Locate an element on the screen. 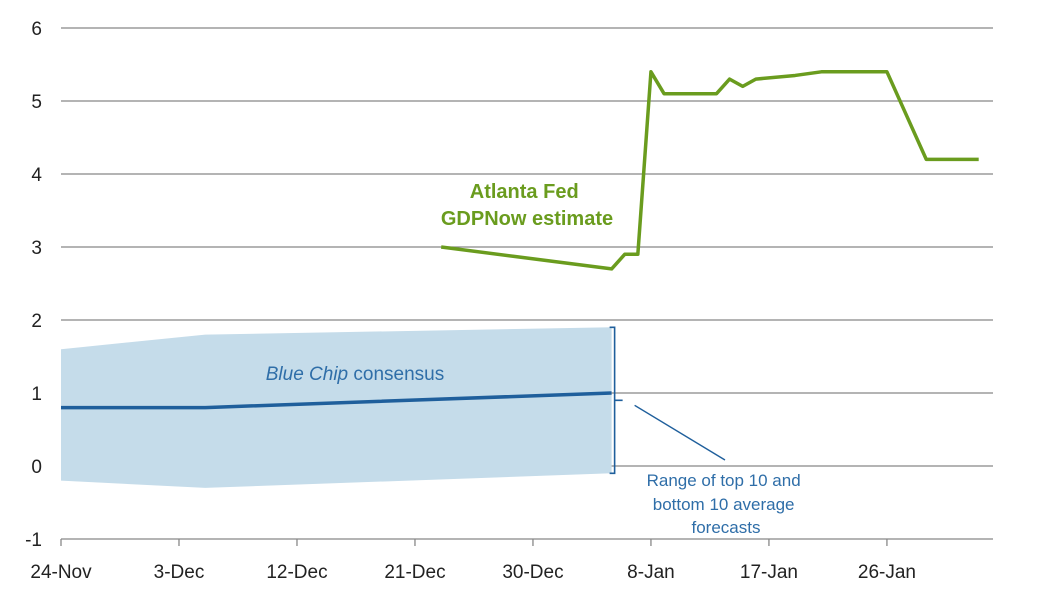 This screenshot has height=615, width=1045. x-tick-label: 17-Jan is located at coordinates (769, 572).